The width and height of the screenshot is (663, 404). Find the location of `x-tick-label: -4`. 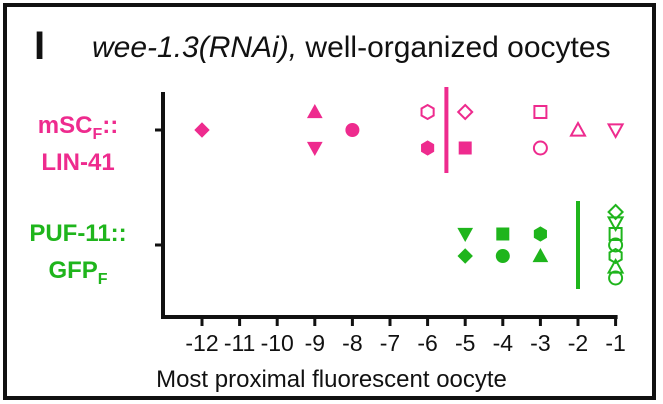

x-tick-label: -4 is located at coordinates (503, 343).